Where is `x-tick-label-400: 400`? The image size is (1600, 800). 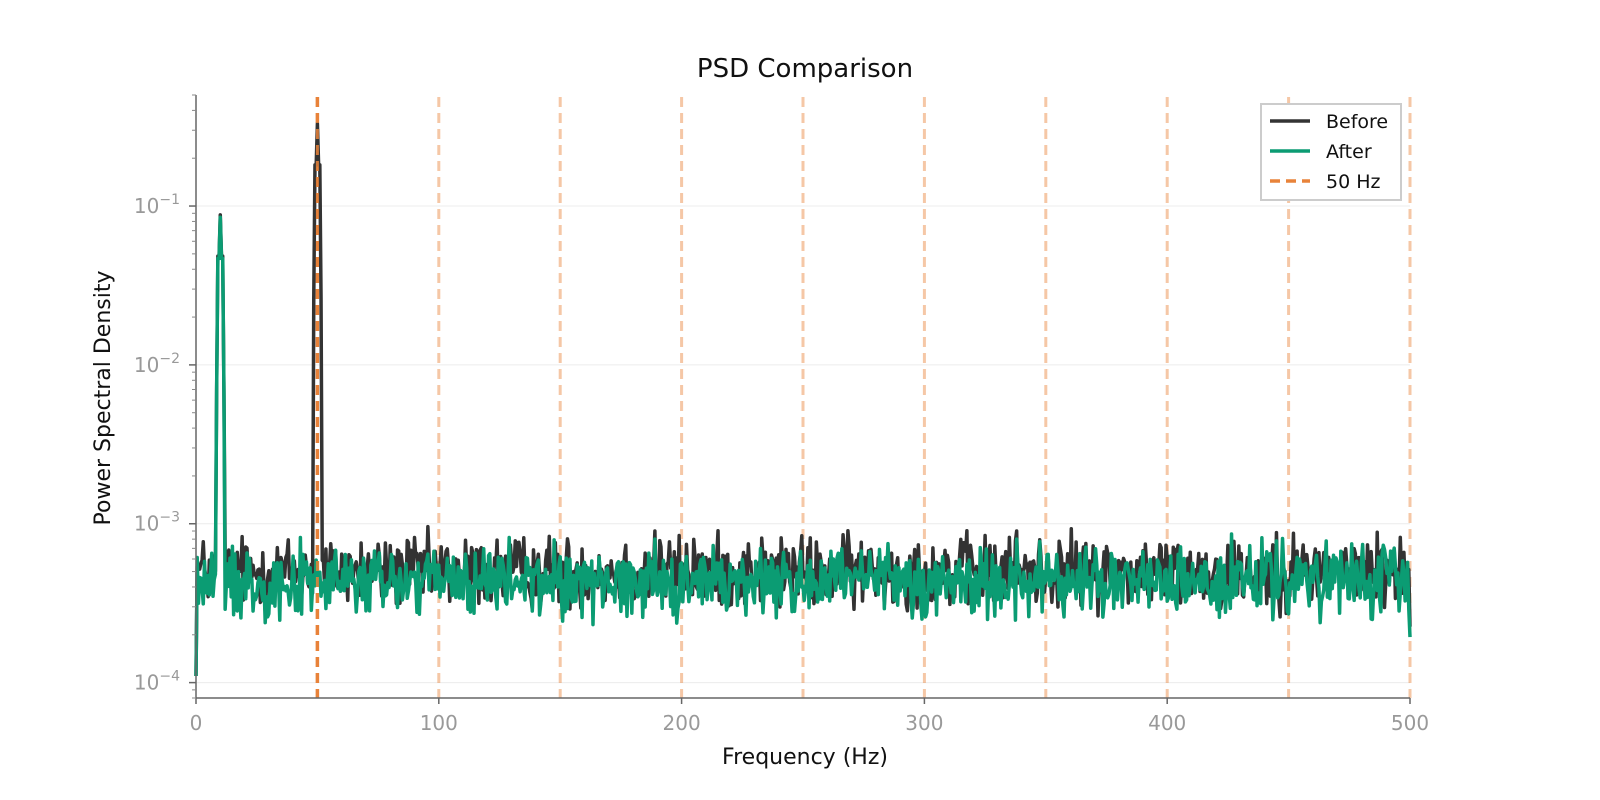 x-tick-label-400: 400 is located at coordinates (1167, 723).